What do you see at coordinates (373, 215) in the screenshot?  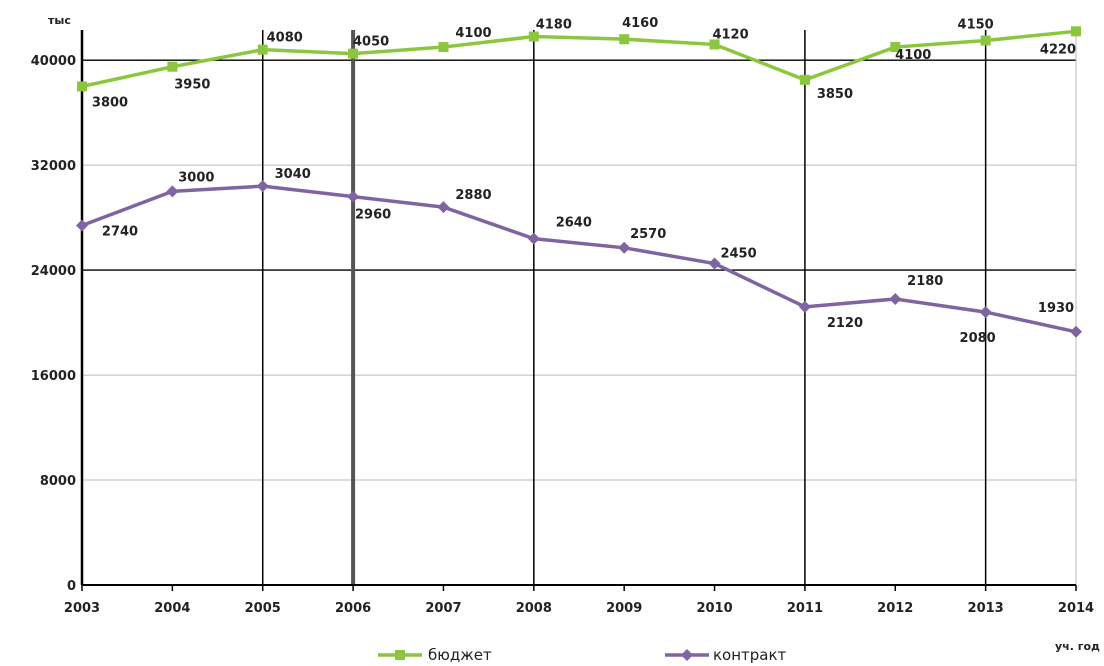 I see `data-label: 2960` at bounding box center [373, 215].